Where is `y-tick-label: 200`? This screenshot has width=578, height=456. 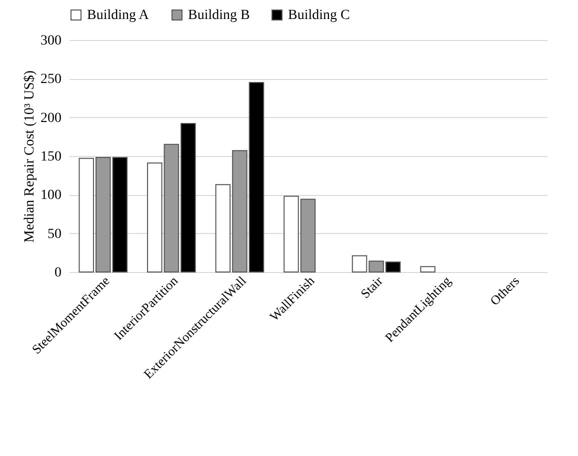 y-tick-label: 200 is located at coordinates (51, 118).